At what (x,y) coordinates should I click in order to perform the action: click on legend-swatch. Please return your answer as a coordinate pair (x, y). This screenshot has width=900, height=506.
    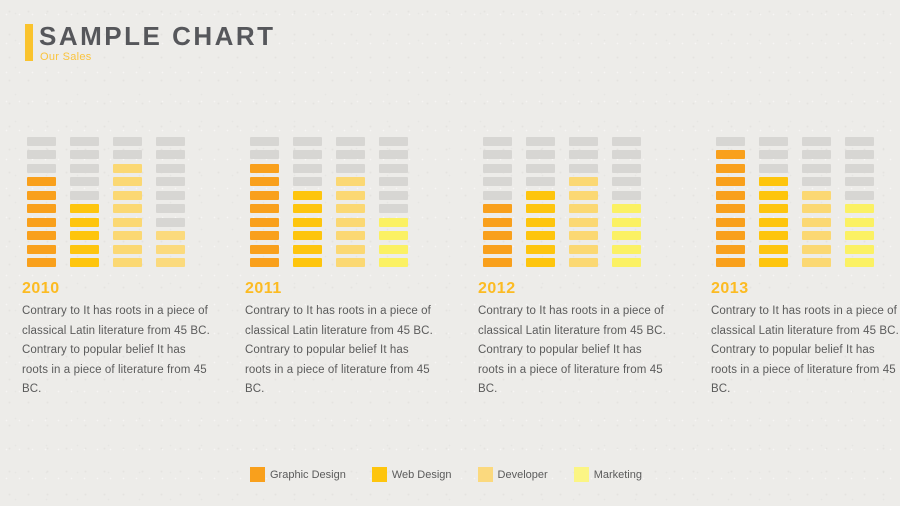
    Looking at the image, I should click on (581, 474).